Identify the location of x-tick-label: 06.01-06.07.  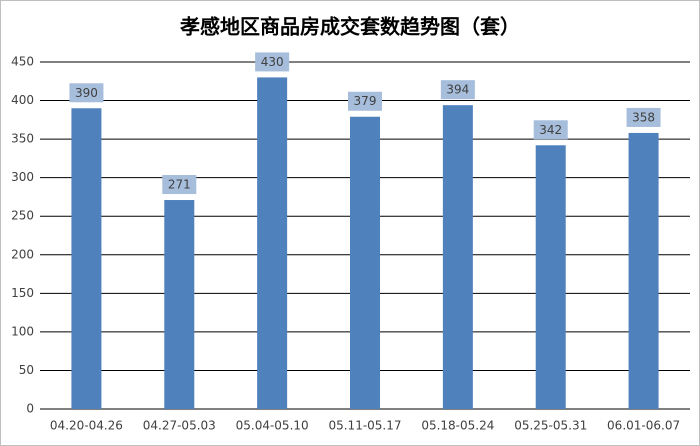
(643, 426).